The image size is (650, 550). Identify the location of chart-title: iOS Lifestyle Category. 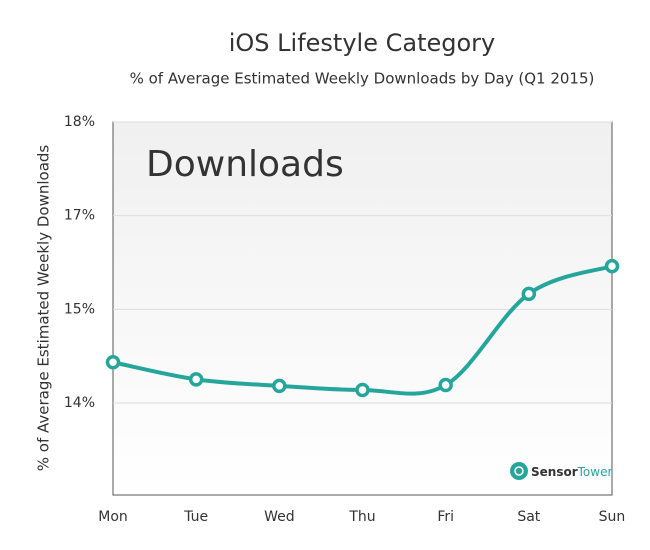
(362, 43).